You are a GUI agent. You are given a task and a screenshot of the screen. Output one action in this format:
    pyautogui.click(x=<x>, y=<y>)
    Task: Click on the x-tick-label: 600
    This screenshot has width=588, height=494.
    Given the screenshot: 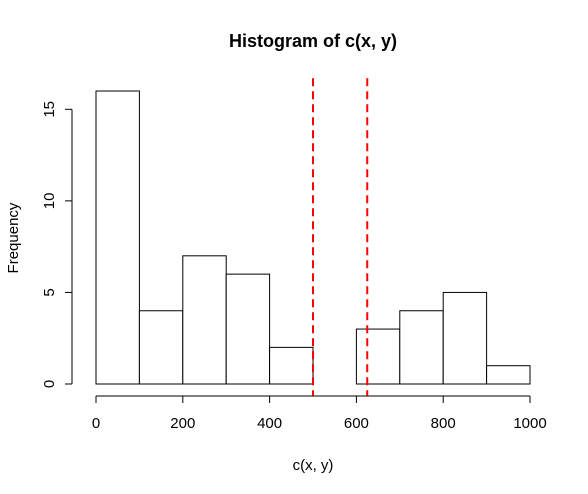 What is the action you would take?
    pyautogui.click(x=356, y=423)
    